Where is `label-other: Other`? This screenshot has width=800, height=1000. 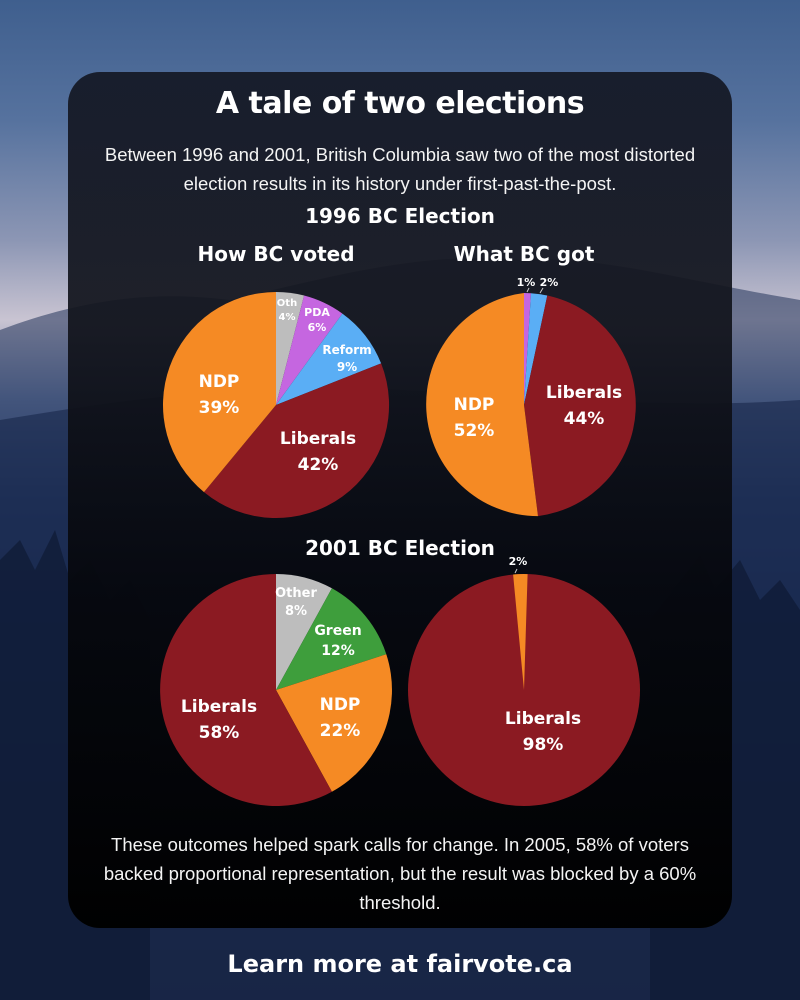 label-other: Other is located at coordinates (296, 593).